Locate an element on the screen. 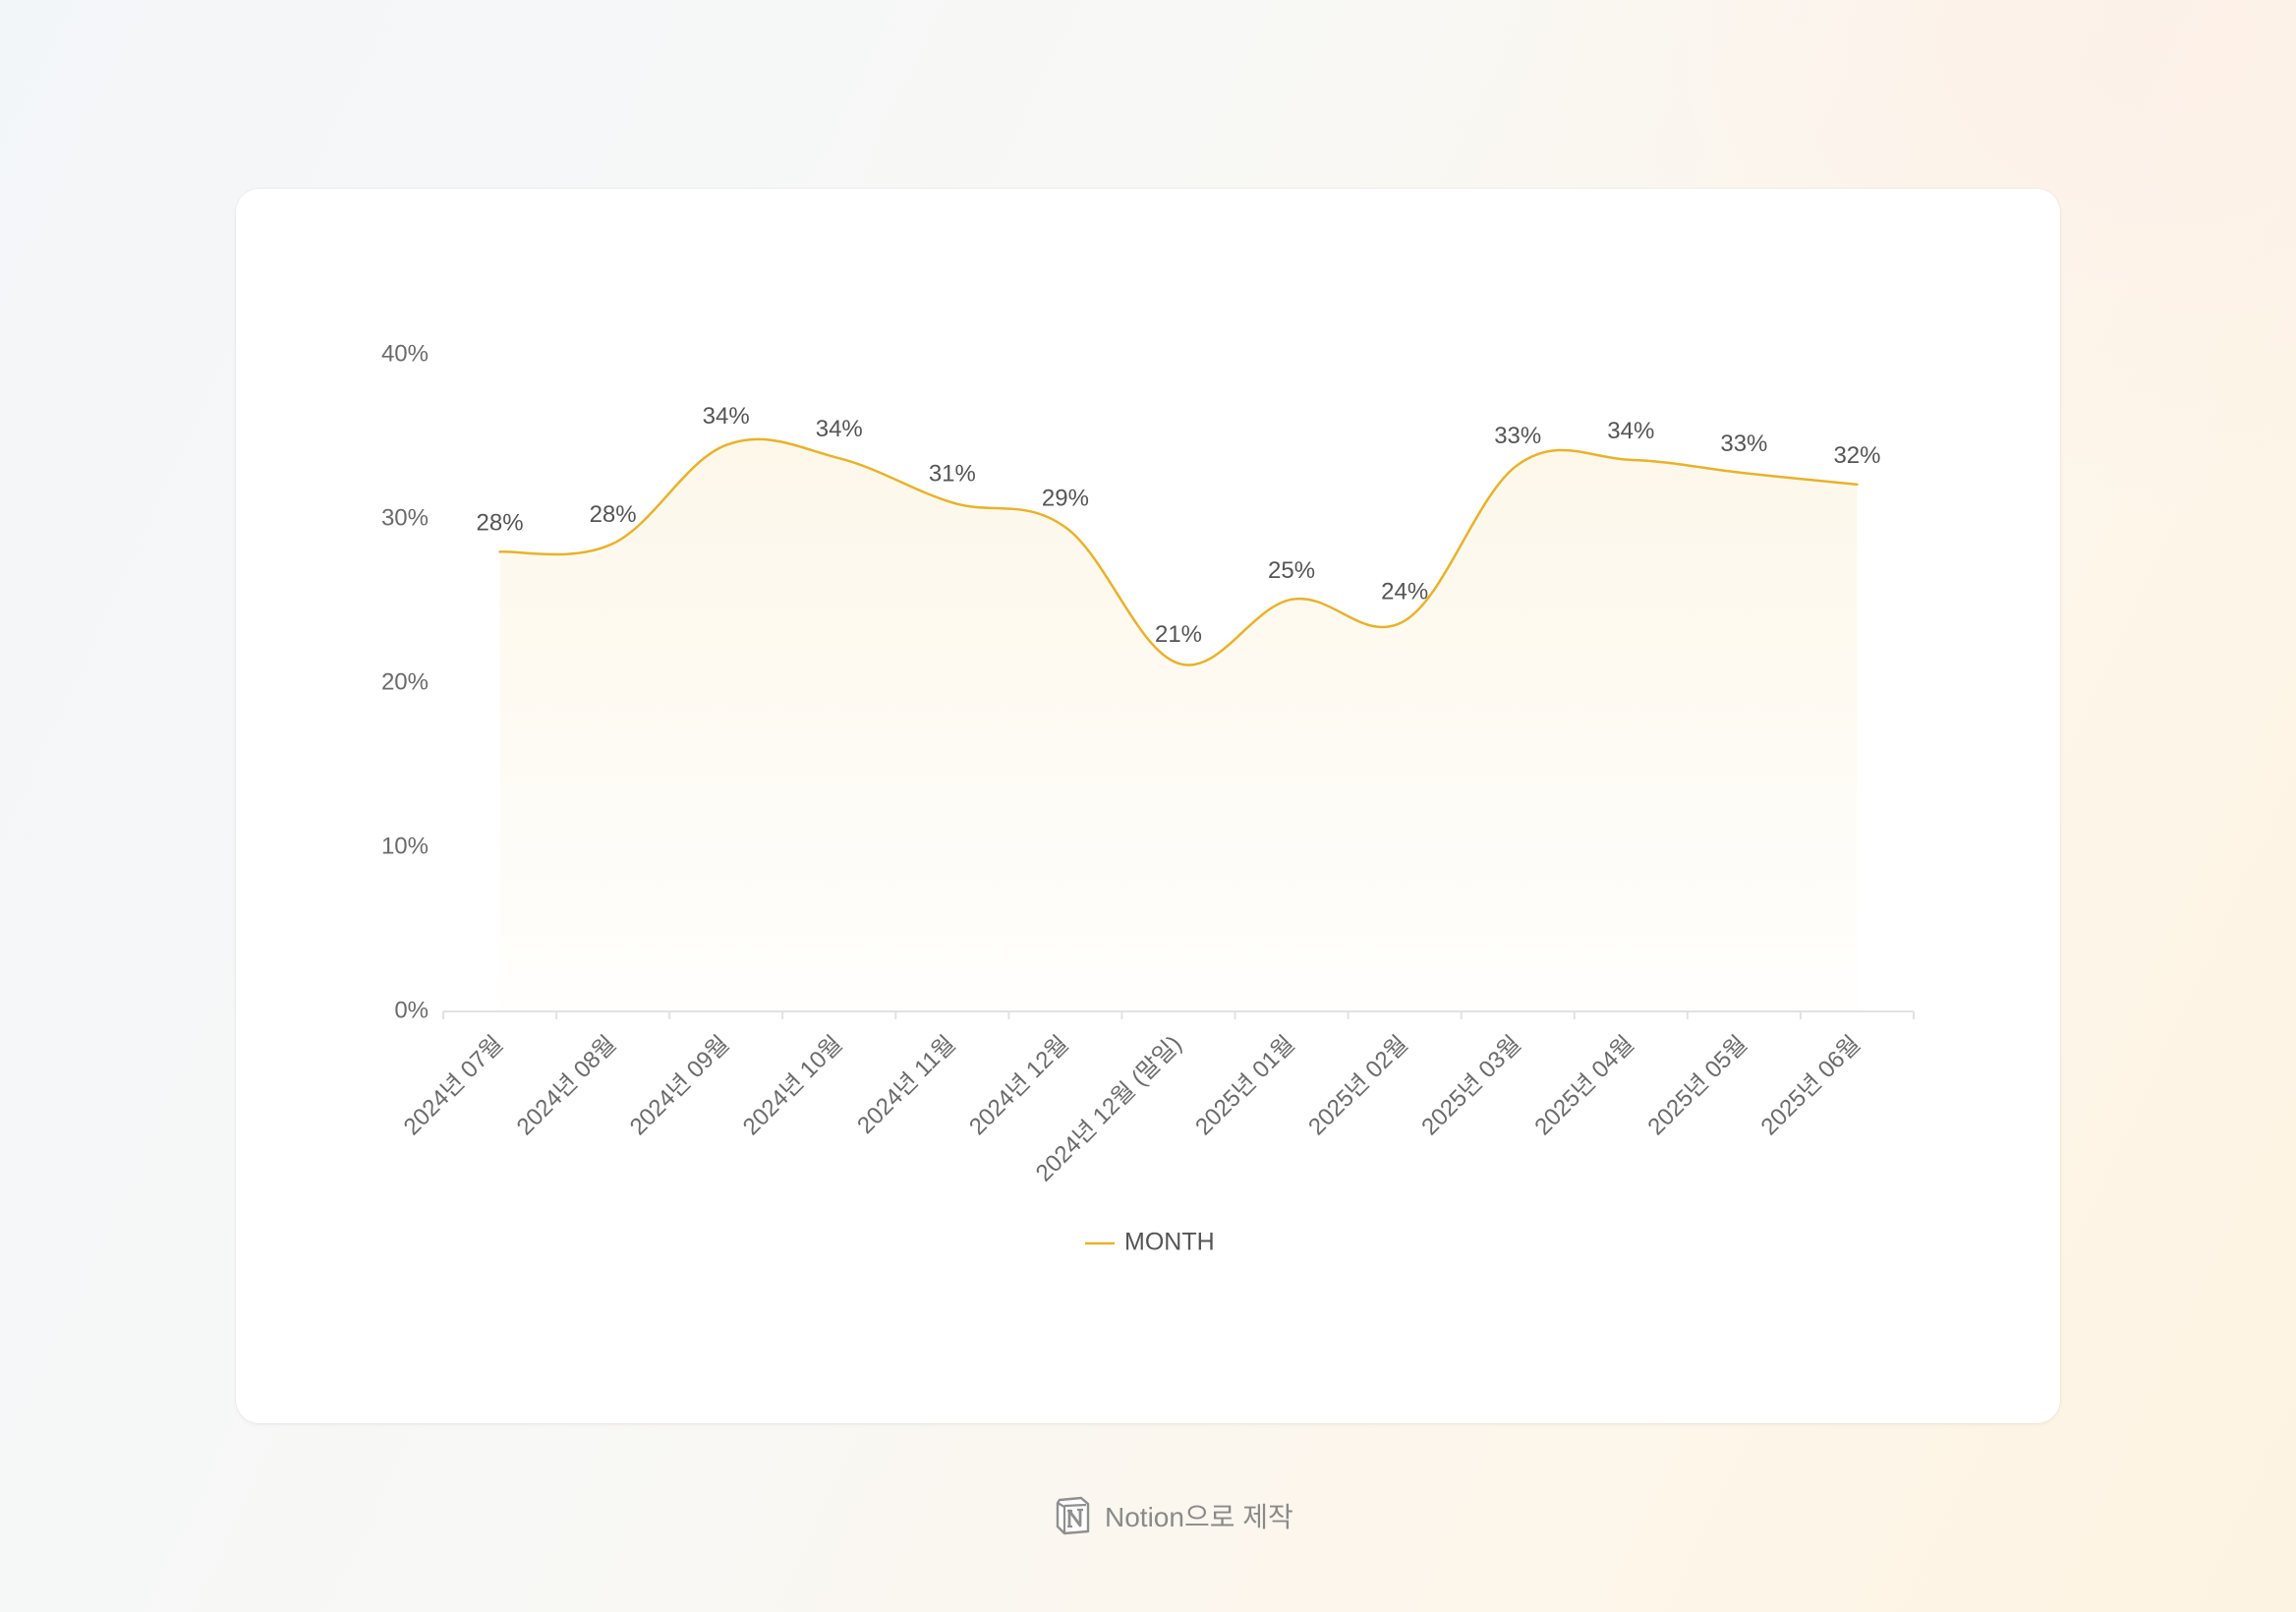 Image resolution: width=2296 pixels, height=1612 pixels. y-tick-label: 30% is located at coordinates (405, 517).